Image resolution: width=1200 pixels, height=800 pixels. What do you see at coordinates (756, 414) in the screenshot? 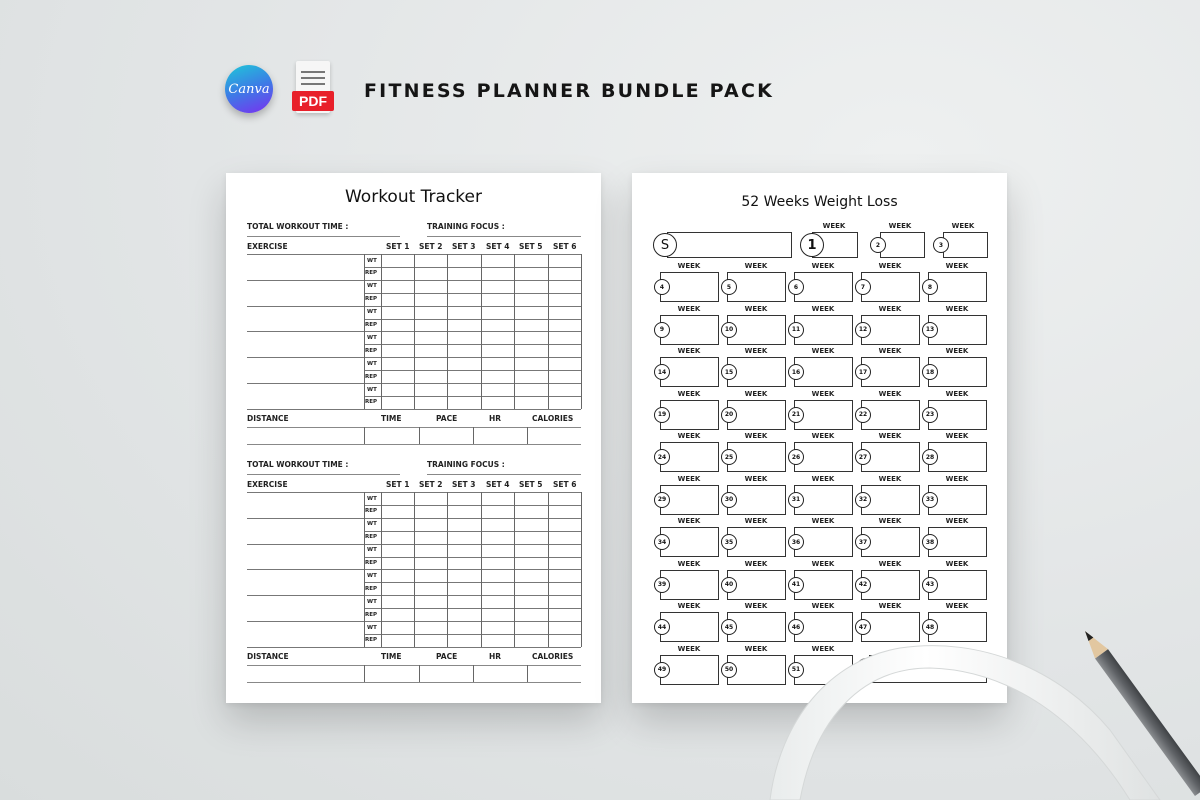
I see `week-20-input` at bounding box center [756, 414].